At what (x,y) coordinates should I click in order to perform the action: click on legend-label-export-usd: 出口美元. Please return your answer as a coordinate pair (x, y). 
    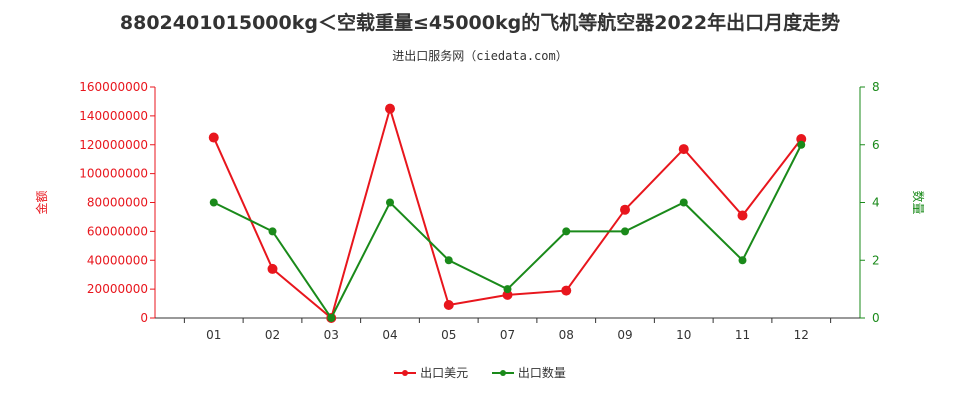
    Looking at the image, I should click on (444, 373).